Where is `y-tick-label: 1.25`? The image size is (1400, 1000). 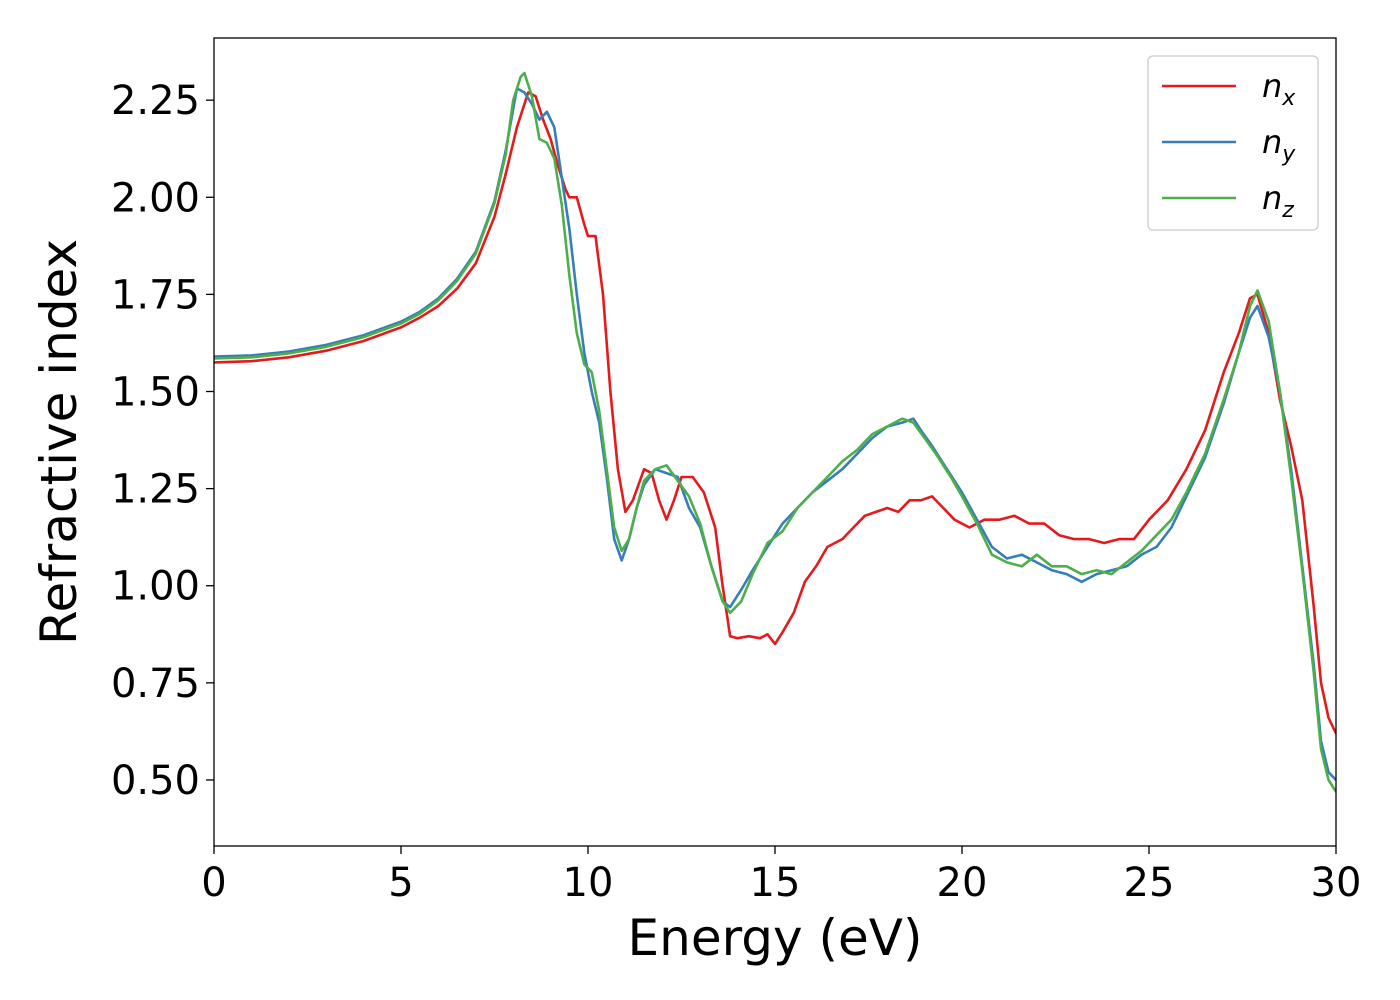 y-tick-label: 1.25 is located at coordinates (155, 490).